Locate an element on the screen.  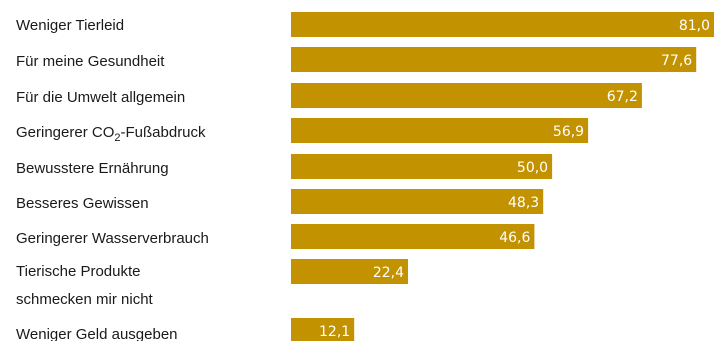
value-label-5: 48,3 is located at coordinates (523, 203).